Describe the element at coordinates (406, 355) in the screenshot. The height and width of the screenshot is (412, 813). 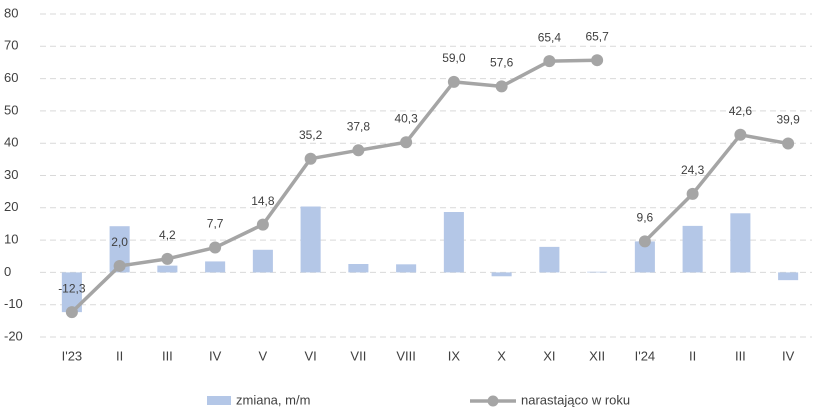
I see `x-tick-label: VIII` at that location.